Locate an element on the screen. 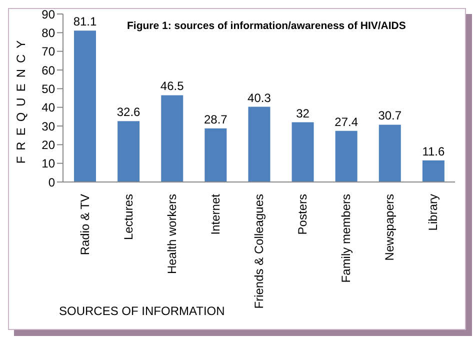 The height and width of the screenshot is (338, 474). y-tick-label: 10 is located at coordinates (49, 163).